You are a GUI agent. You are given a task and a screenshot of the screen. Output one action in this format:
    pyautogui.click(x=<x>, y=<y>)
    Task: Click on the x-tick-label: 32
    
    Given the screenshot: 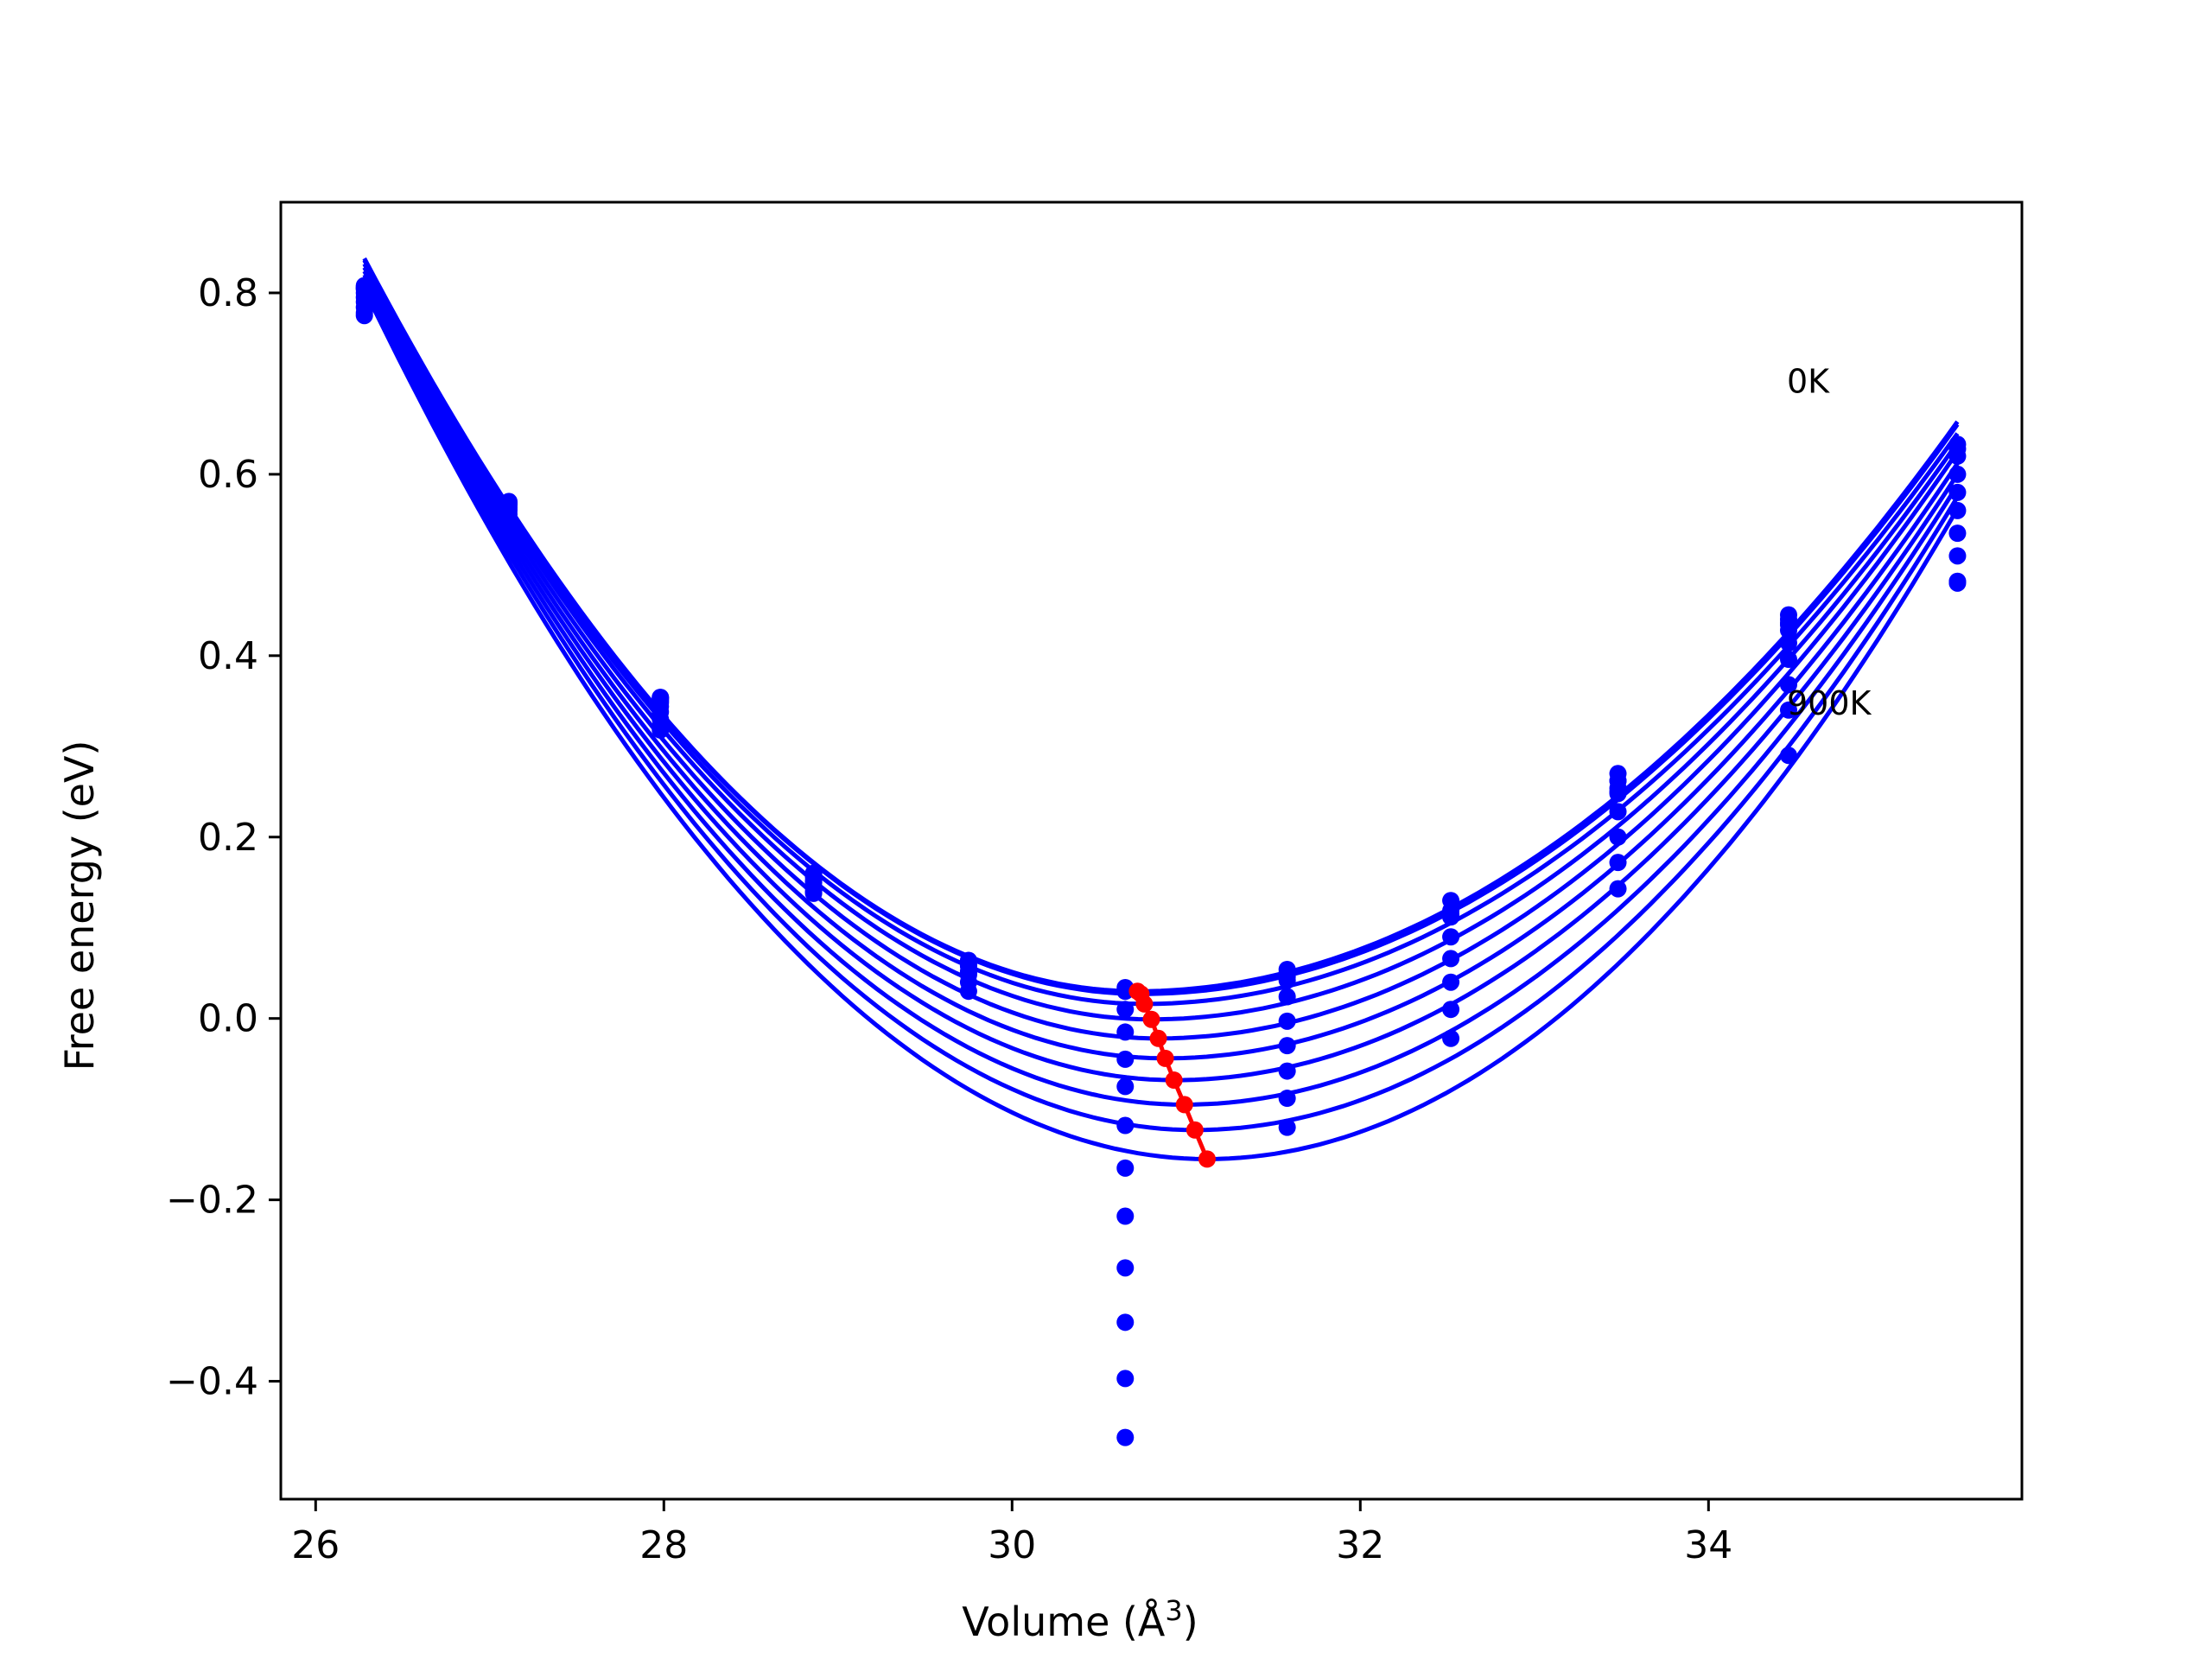 What is the action you would take?
    pyautogui.click(x=1360, y=1545)
    